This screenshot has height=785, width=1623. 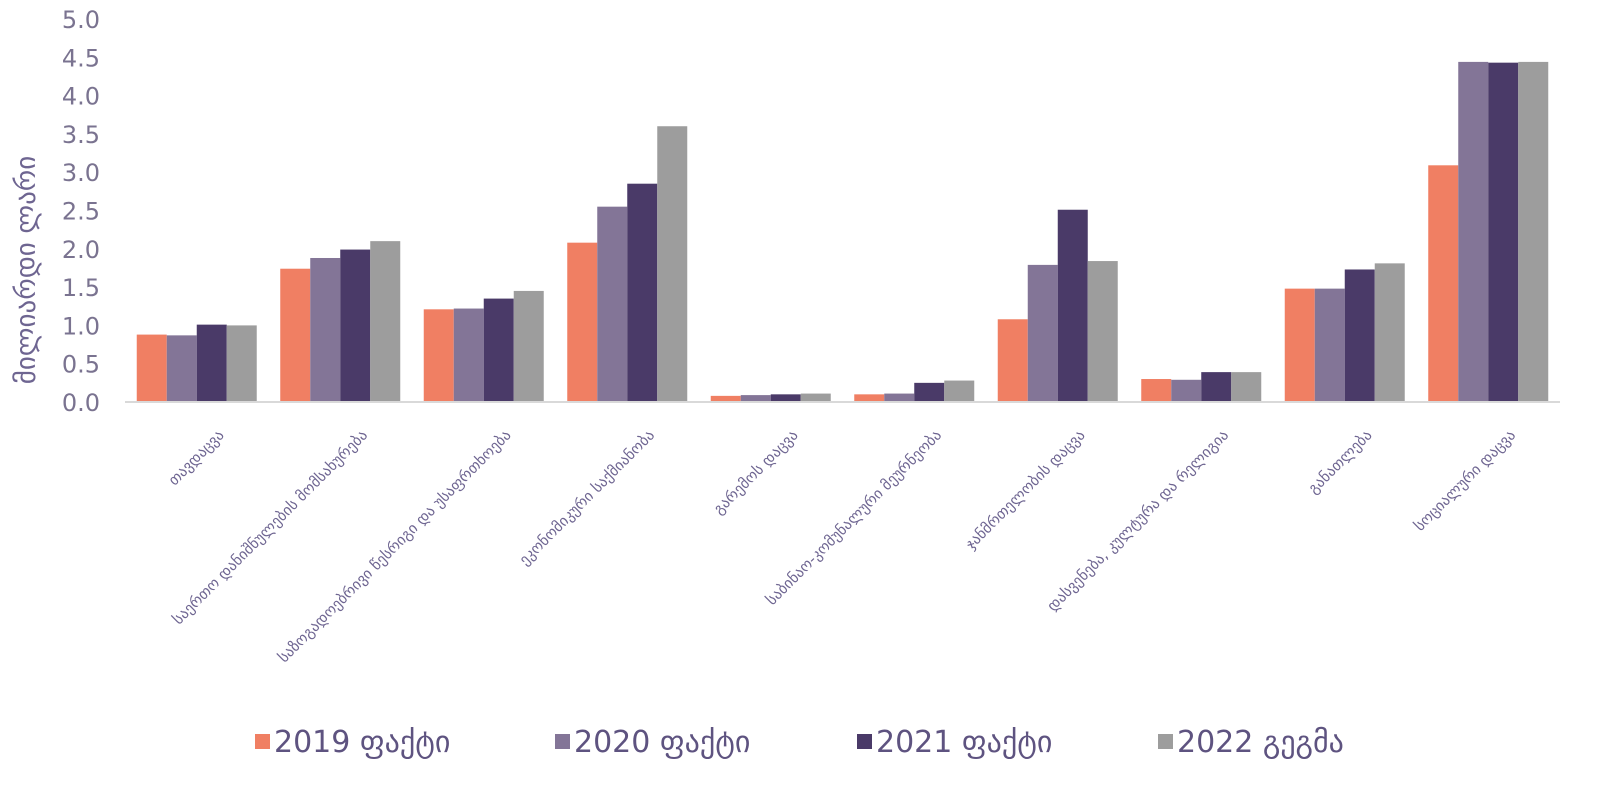 I want to click on legend-label: 2020 ფაქტი, so click(x=662, y=742).